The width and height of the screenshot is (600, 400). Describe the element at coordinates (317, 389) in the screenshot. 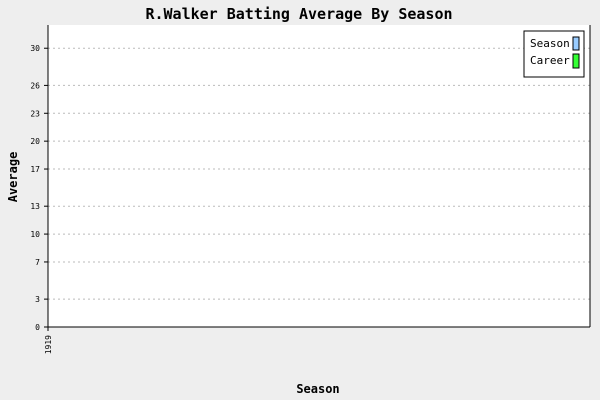

I see `x-axis-title: Season` at that location.